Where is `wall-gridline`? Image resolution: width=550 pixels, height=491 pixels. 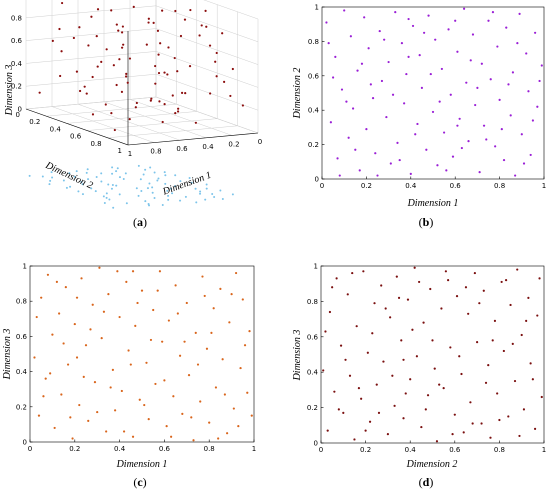 wall-gridline is located at coordinates (207, 46).